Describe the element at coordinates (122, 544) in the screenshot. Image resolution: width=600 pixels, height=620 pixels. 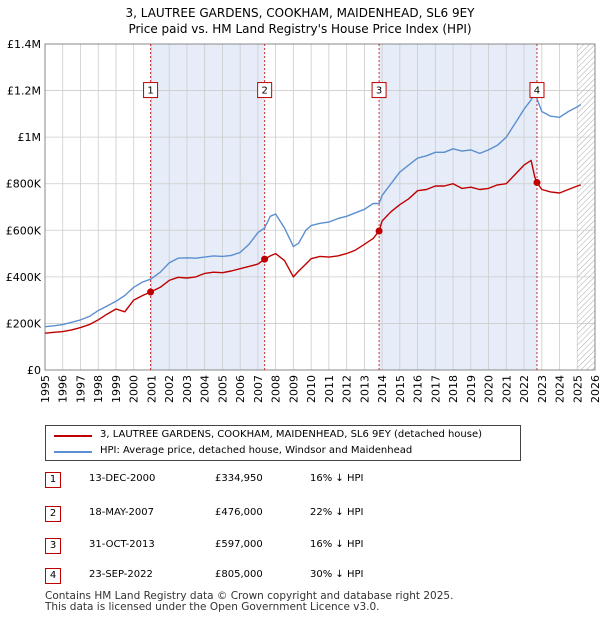
I see `sale-date: 31-OCT-2013` at that location.